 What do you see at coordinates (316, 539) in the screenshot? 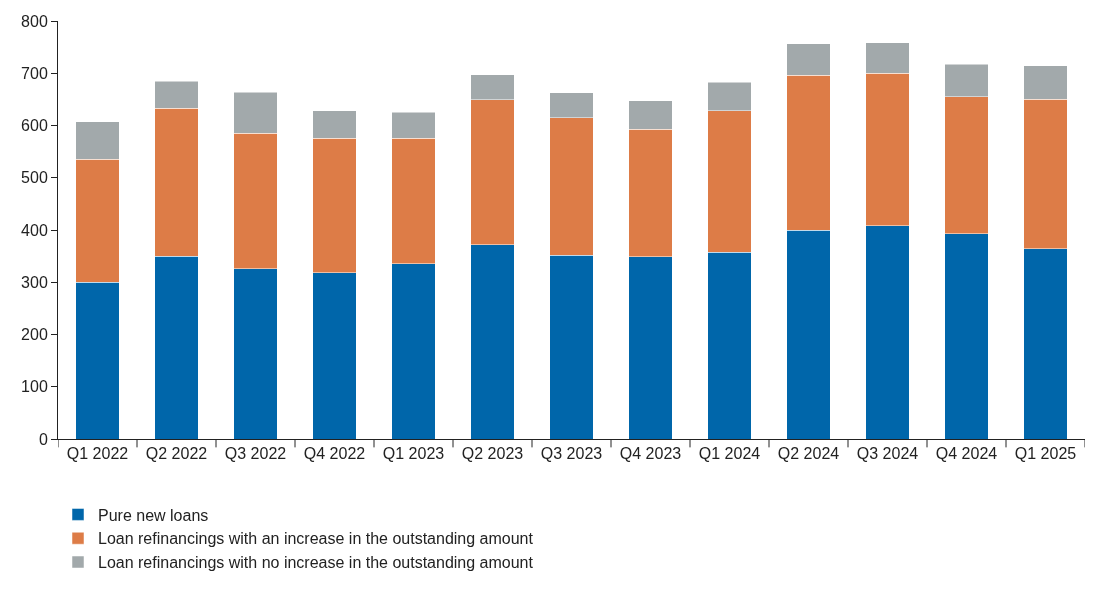
I see `legend-label: Loan refinancings with an increase in the outstanding amount` at bounding box center [316, 539].